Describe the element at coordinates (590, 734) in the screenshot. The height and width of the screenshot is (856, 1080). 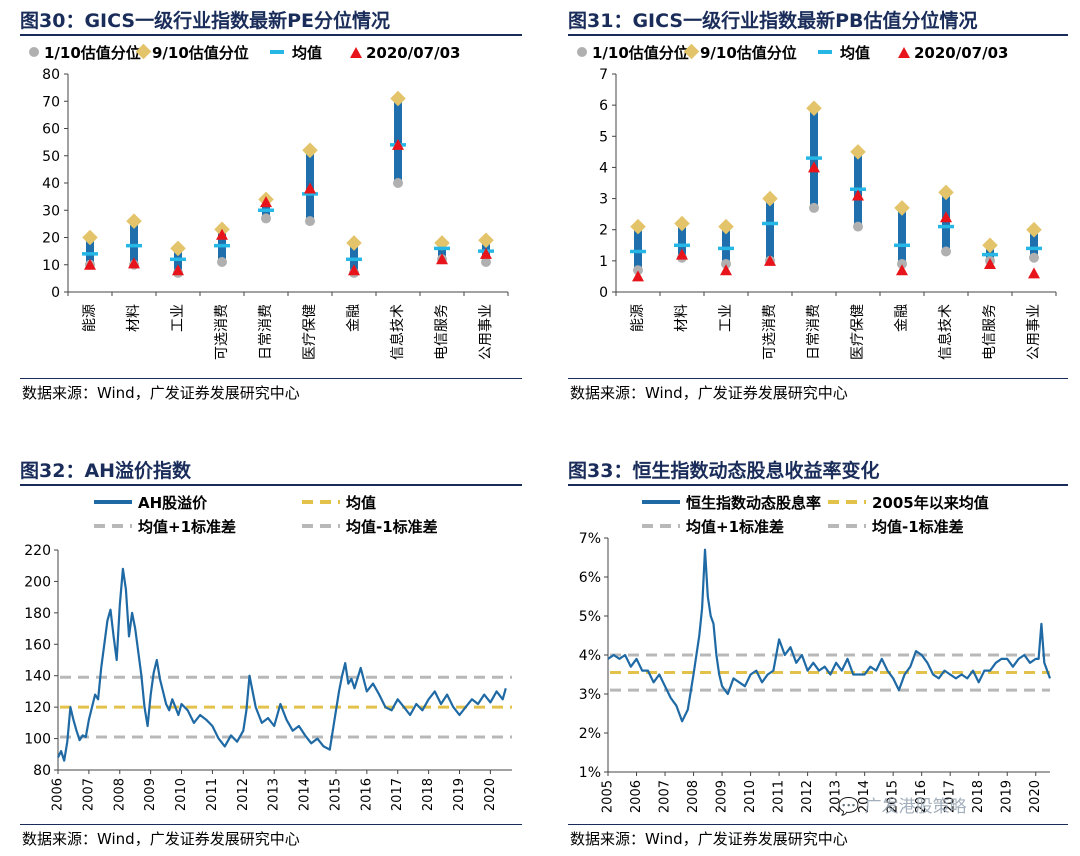
I see `y-tick-label: 2%` at that location.